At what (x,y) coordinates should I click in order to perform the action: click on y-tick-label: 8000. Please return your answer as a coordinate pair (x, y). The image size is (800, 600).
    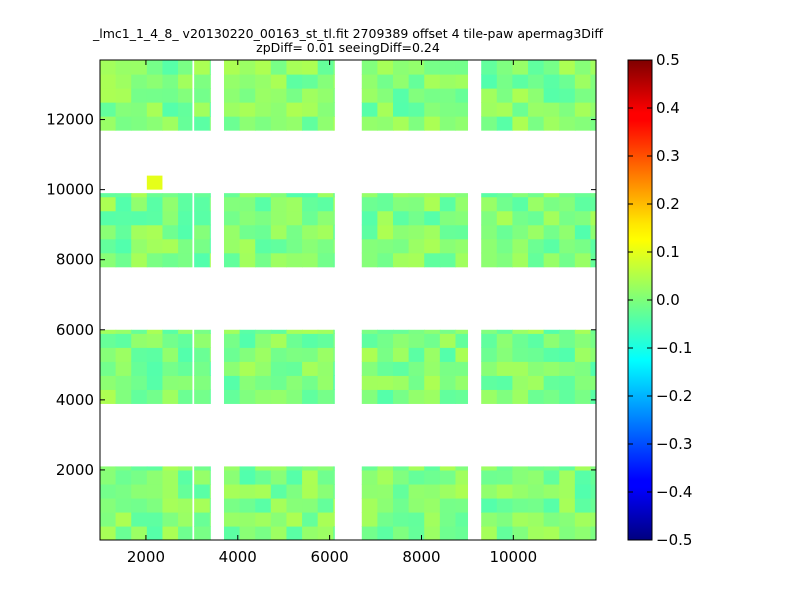
    Looking at the image, I should click on (75, 260).